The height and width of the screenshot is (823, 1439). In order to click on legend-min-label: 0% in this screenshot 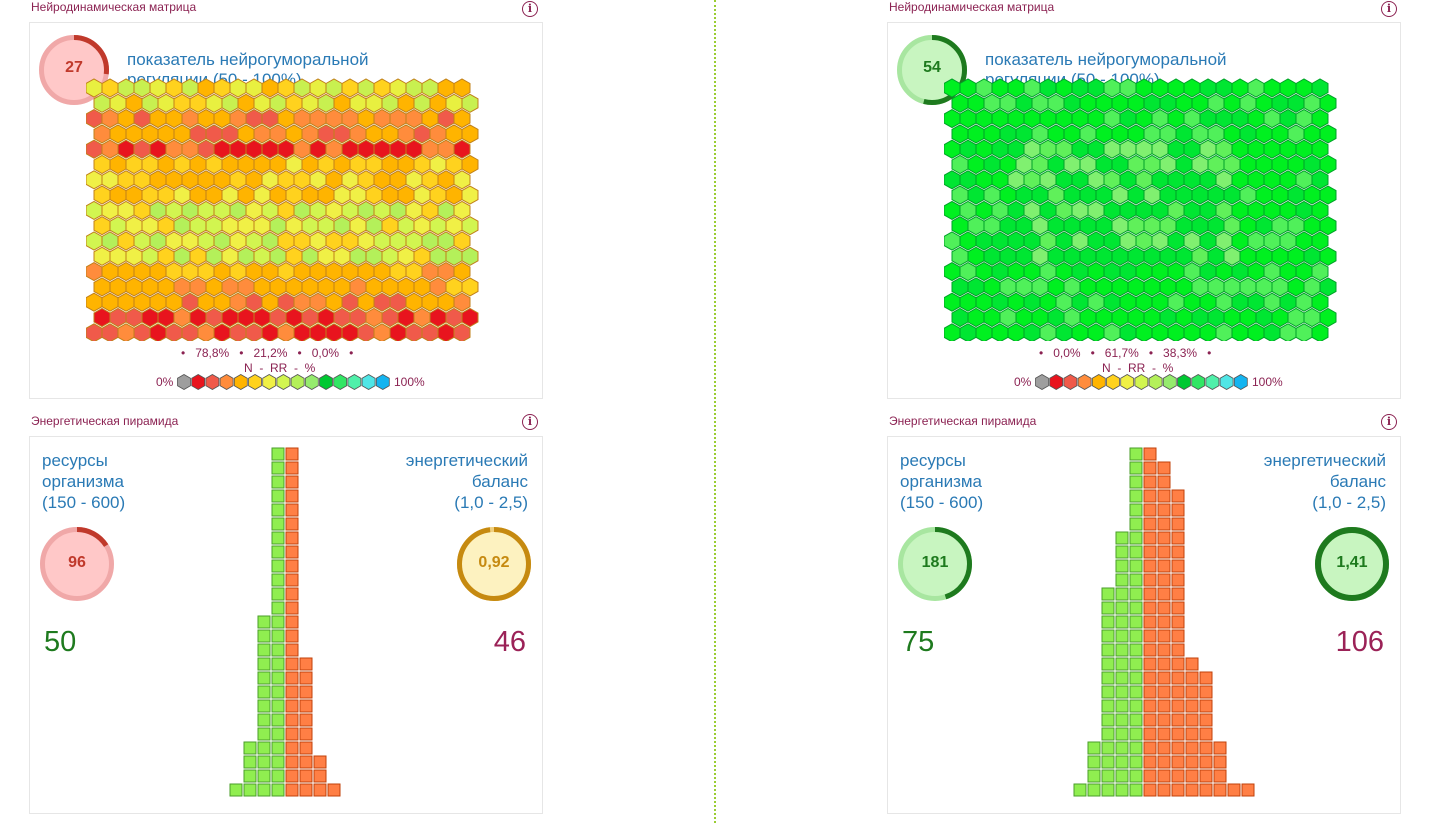, I will do `click(165, 382)`.